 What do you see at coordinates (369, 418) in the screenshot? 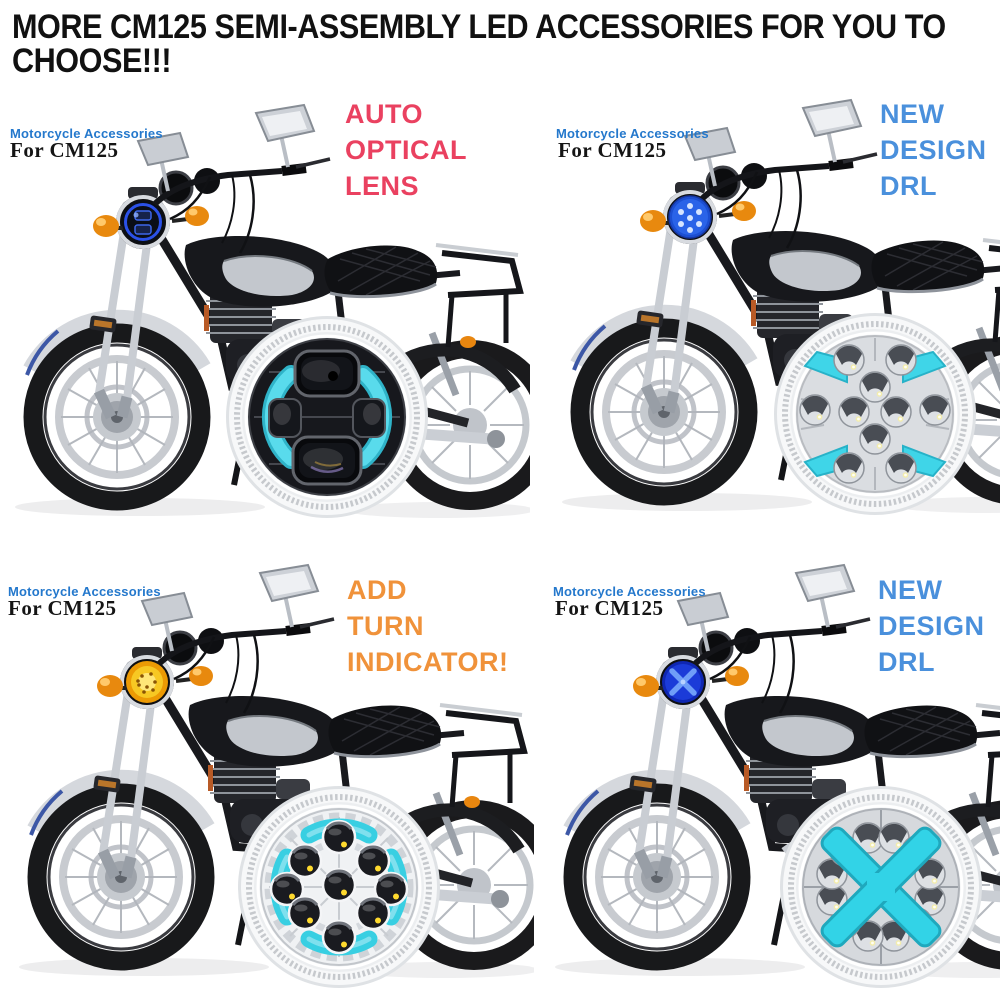
I see `small-lens-right` at bounding box center [369, 418].